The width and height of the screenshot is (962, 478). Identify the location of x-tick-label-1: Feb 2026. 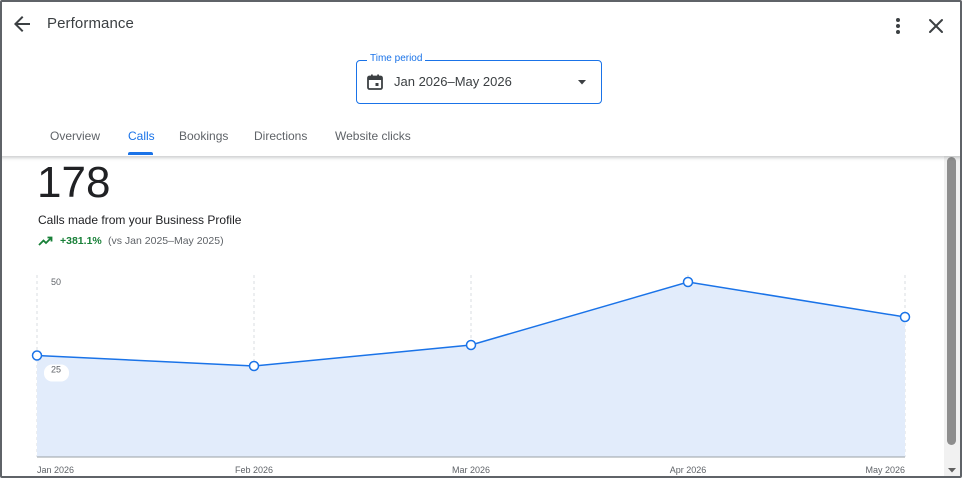
(254, 470).